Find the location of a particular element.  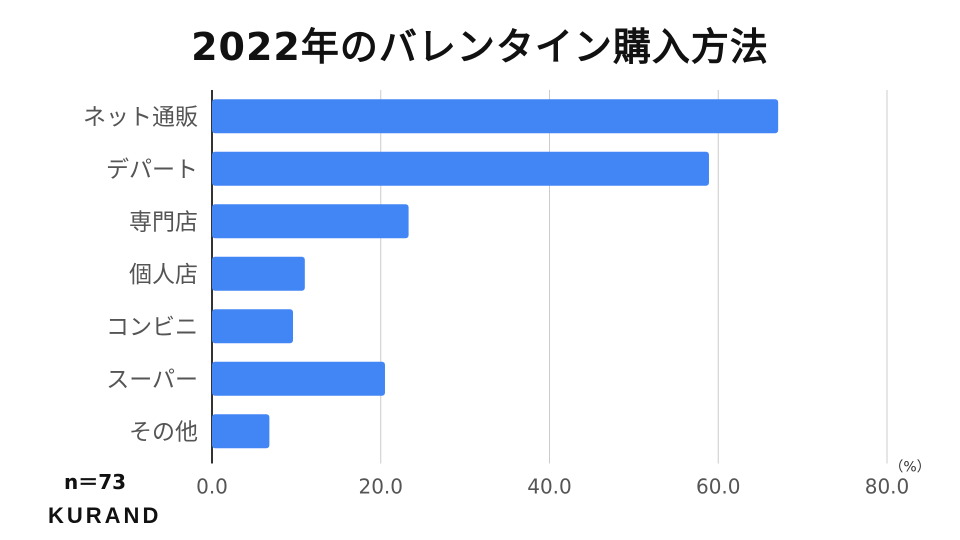

category-label: ネット通販 is located at coordinates (140, 117).